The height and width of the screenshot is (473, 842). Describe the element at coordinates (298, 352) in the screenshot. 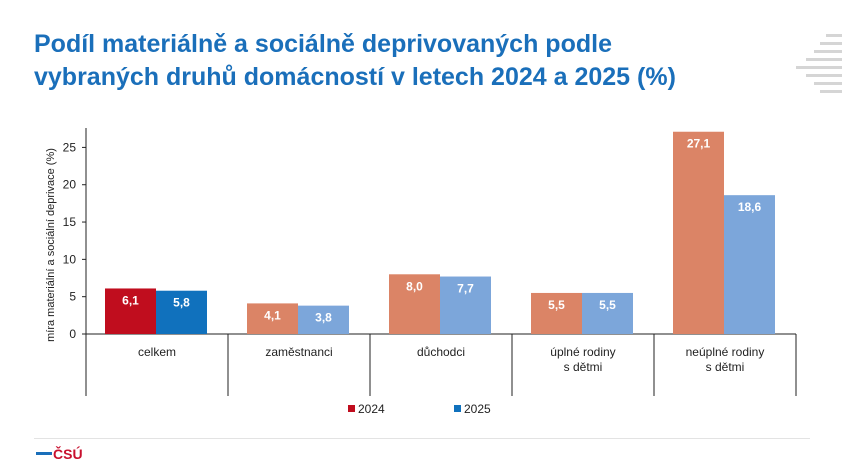

I see `x-category-label: zaměstnanci` at that location.